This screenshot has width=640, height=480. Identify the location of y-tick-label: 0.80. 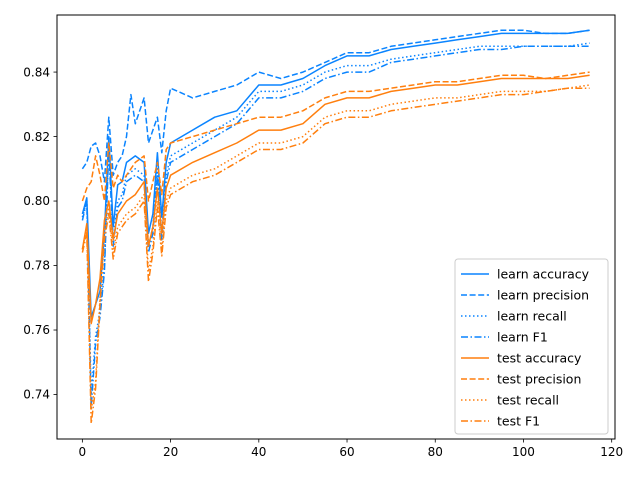
(36, 201).